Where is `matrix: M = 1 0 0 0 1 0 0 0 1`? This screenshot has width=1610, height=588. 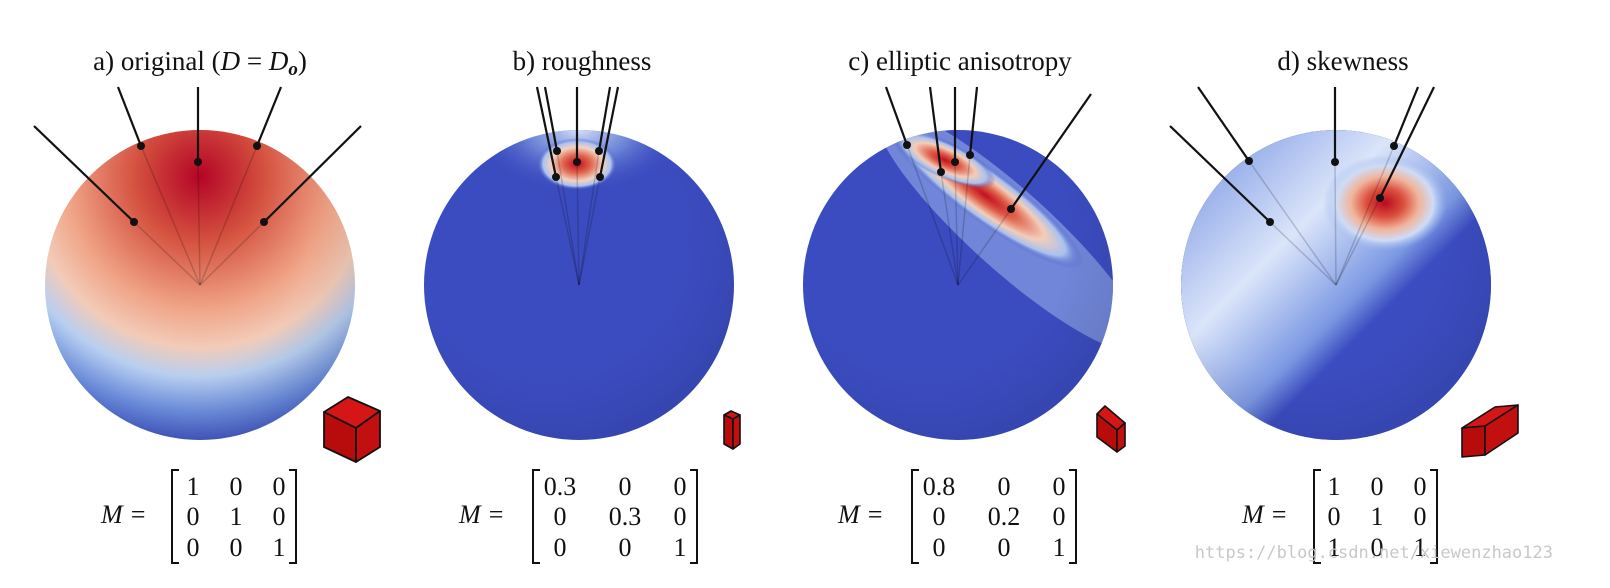
matrix: M = 1 0 0 0 1 0 0 0 1 is located at coordinates (198, 516).